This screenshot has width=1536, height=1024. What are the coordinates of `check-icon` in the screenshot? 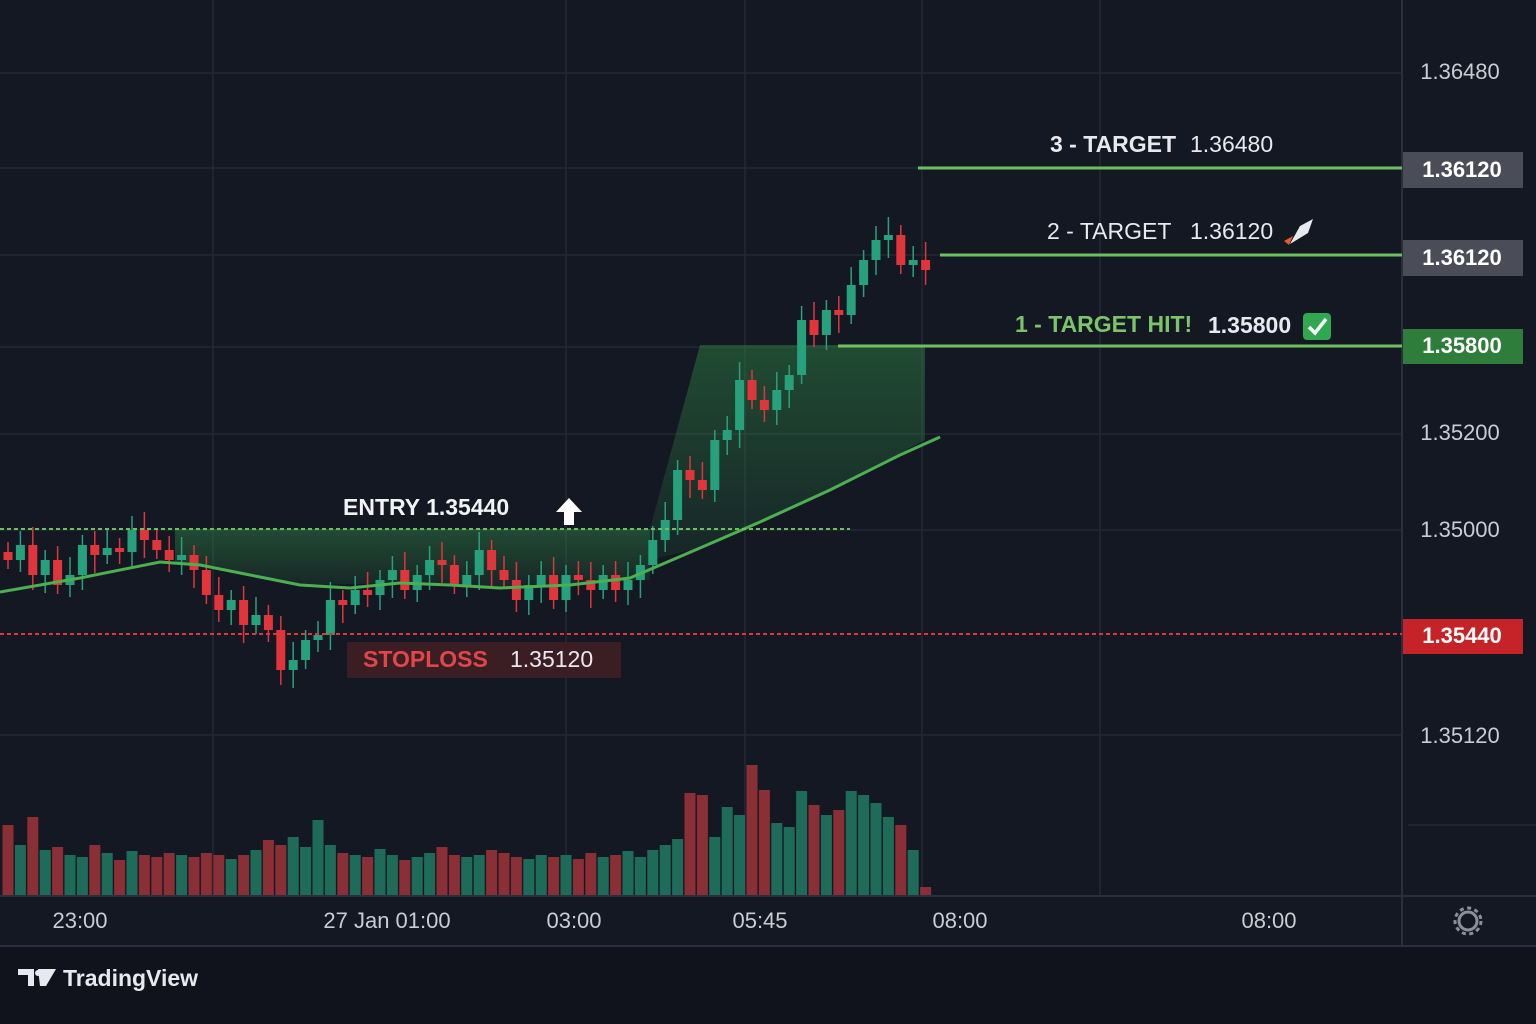 It's located at (1317, 326).